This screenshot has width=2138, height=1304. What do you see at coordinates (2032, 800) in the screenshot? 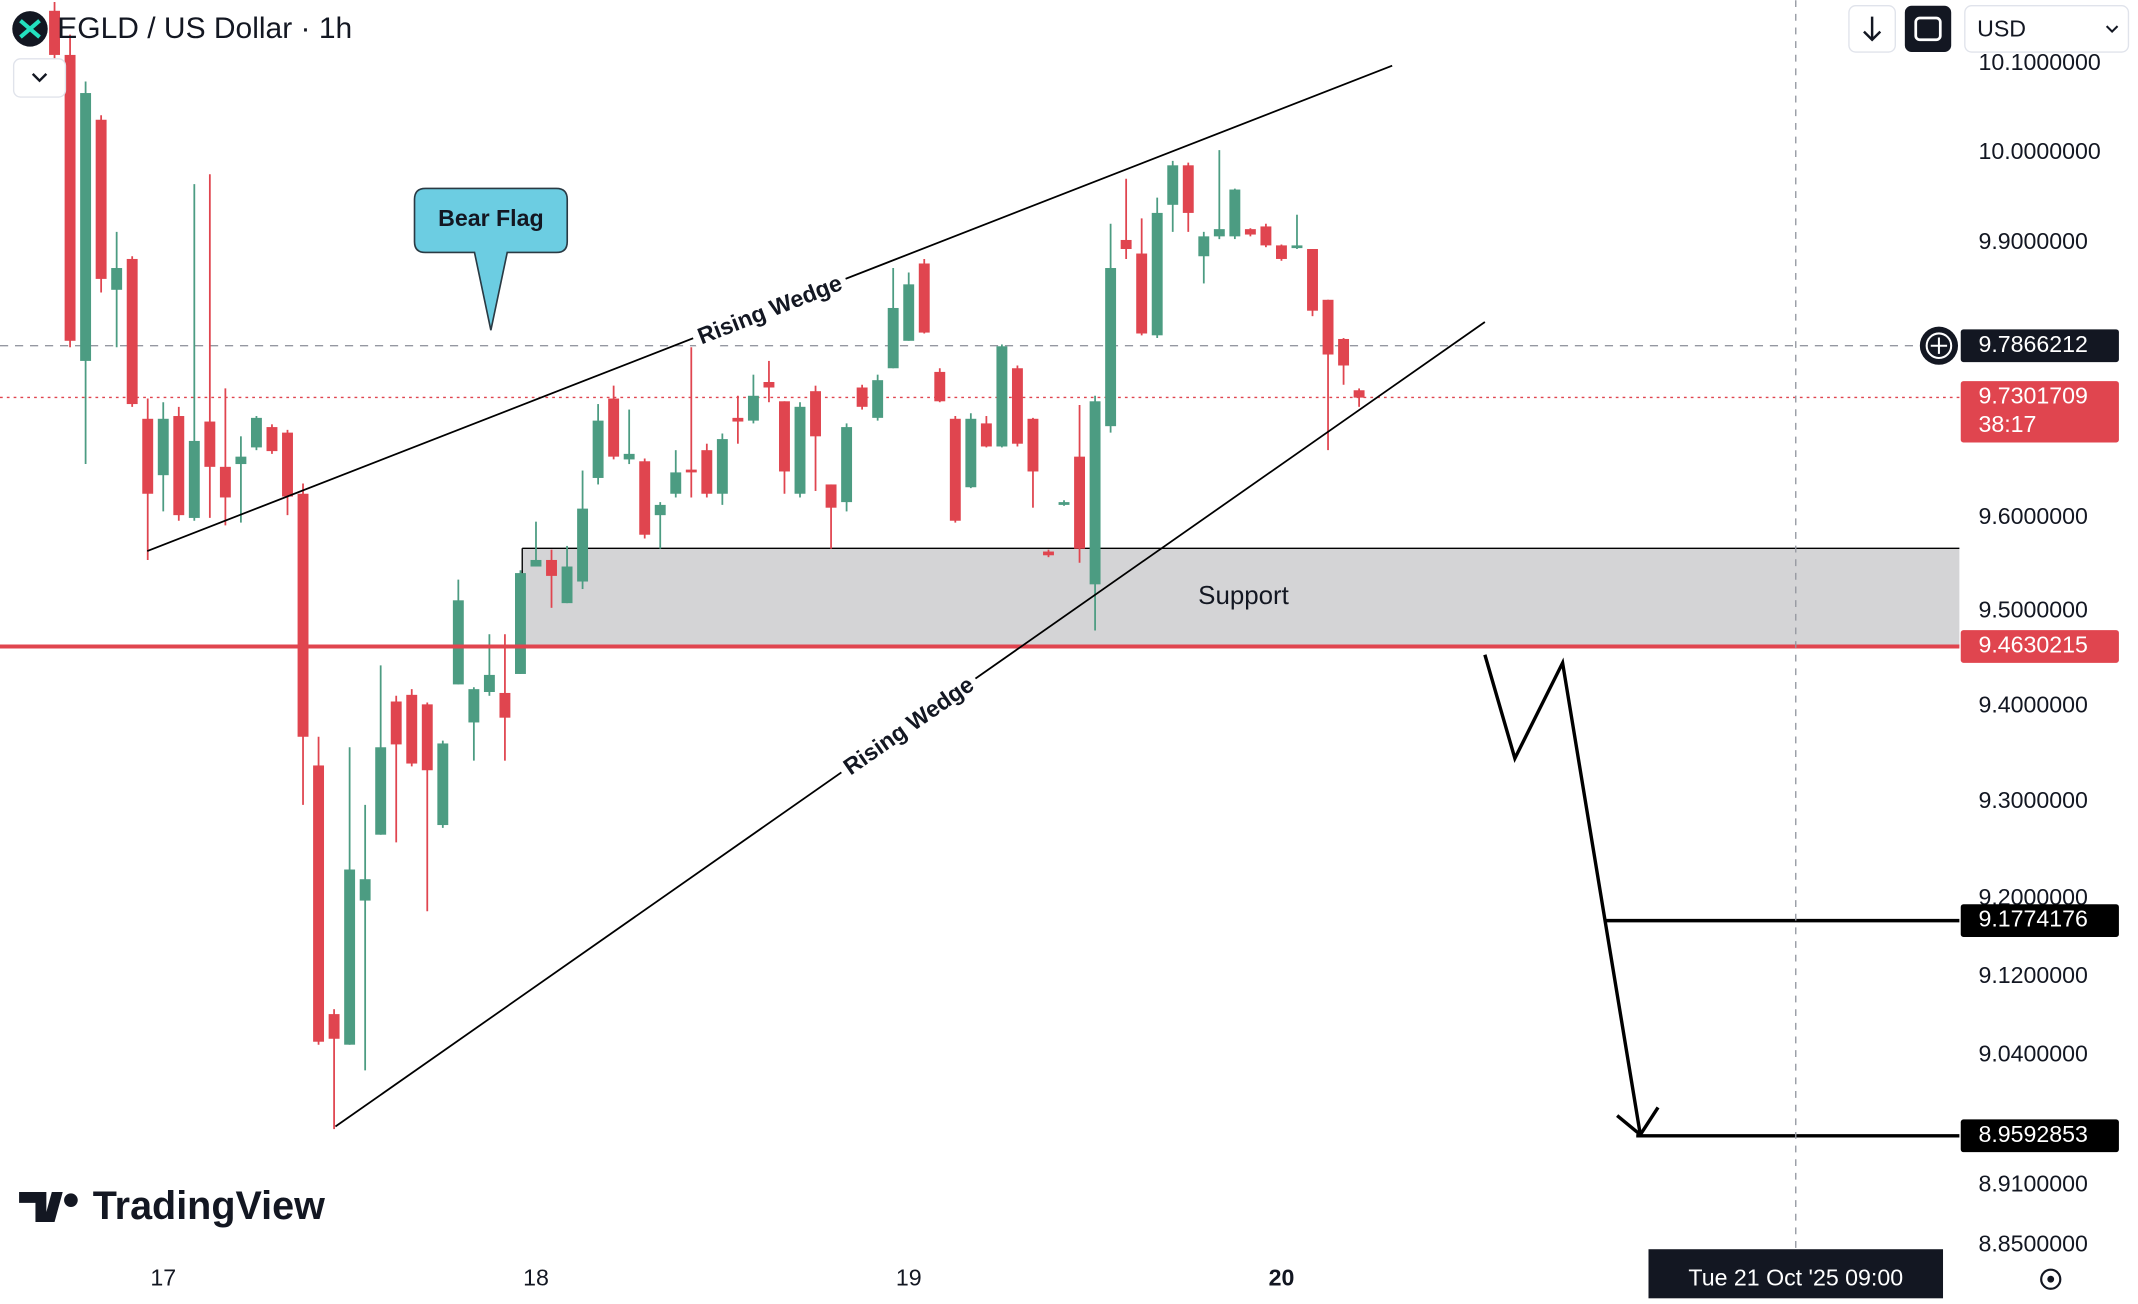
I see `y-tick-label: 9.3000000` at bounding box center [2032, 800].